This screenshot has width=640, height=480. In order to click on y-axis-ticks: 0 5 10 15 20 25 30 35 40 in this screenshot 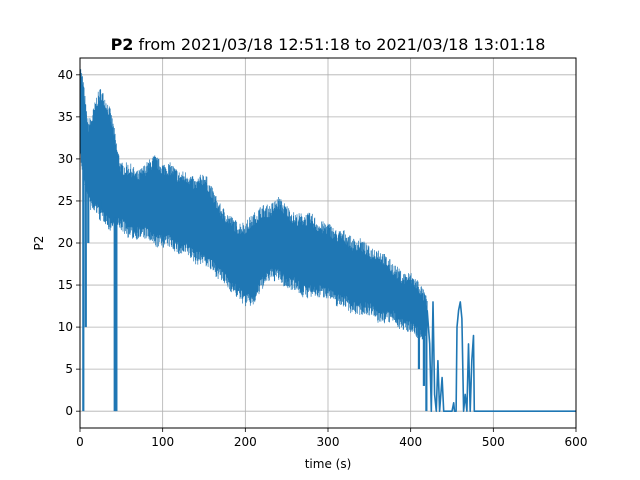, I will do `click(69, 243)`.